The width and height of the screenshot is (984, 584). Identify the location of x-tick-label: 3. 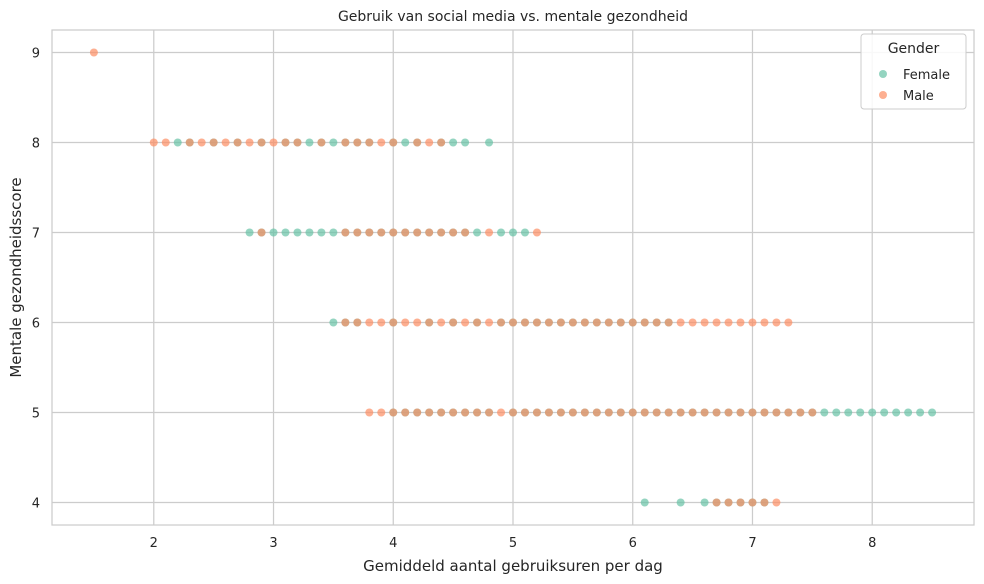
(273, 543).